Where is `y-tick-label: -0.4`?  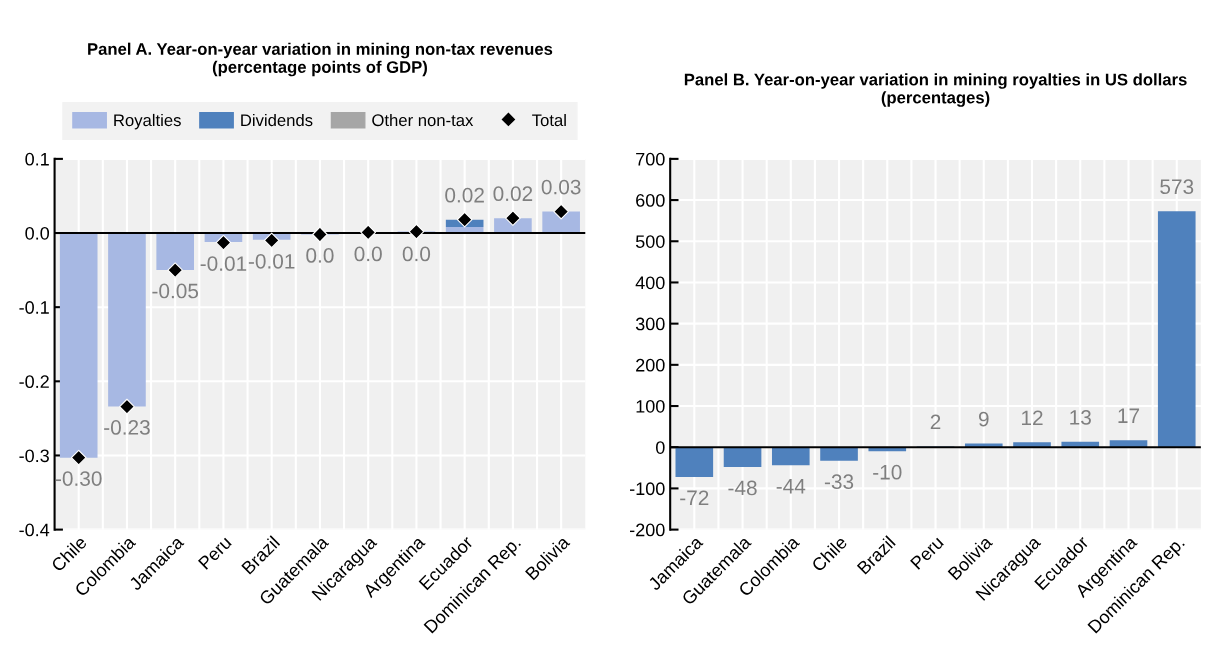 y-tick-label: -0.4 is located at coordinates (34, 530).